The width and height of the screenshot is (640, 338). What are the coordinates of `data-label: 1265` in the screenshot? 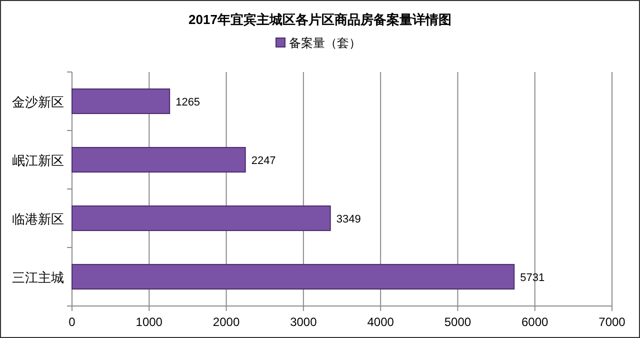 It's located at (188, 102).